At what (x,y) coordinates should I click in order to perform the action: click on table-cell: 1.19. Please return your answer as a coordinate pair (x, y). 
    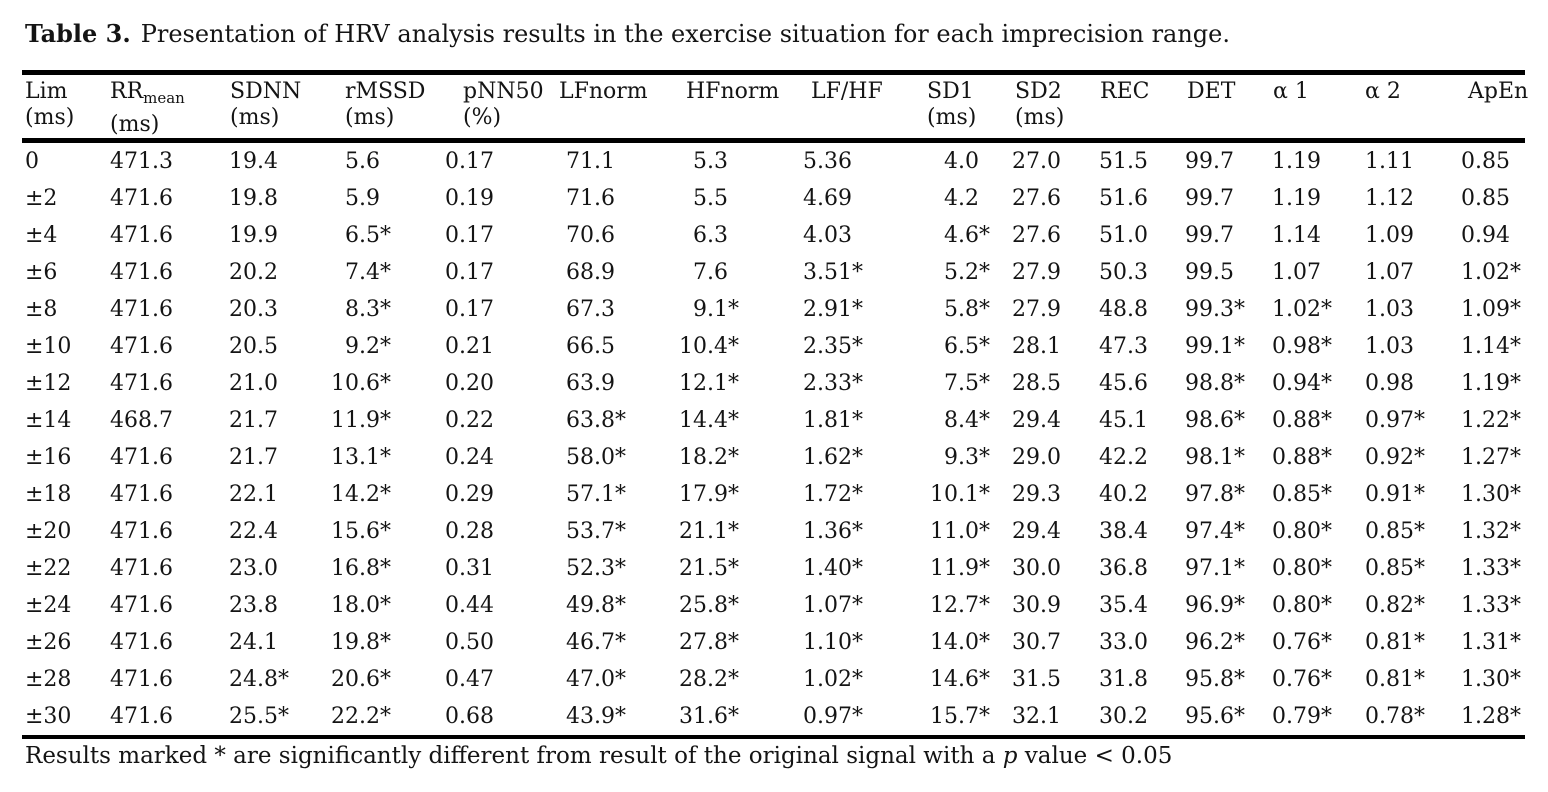
    Looking at the image, I should click on (1296, 198).